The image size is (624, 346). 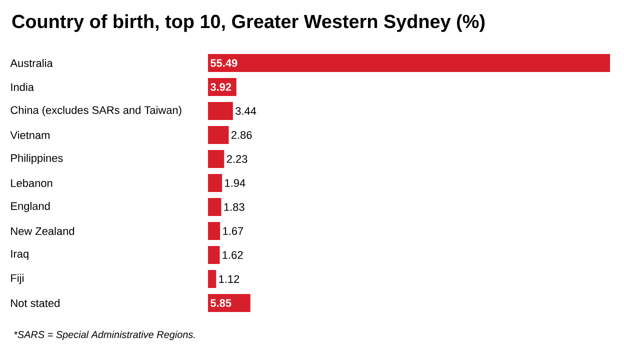 What do you see at coordinates (221, 303) in the screenshot?
I see `data-label: 5.85` at bounding box center [221, 303].